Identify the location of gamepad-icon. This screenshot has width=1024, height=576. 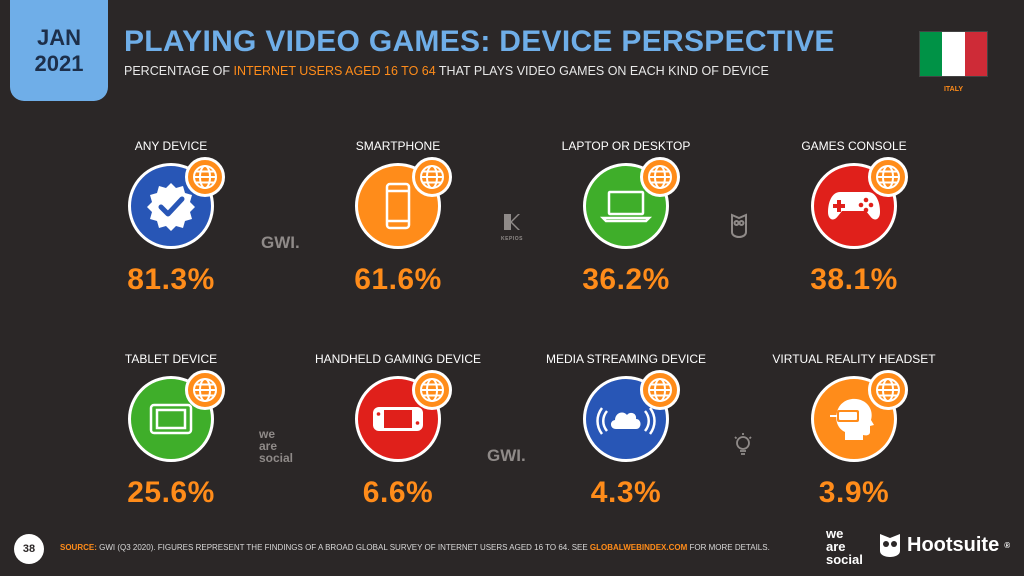
(854, 206).